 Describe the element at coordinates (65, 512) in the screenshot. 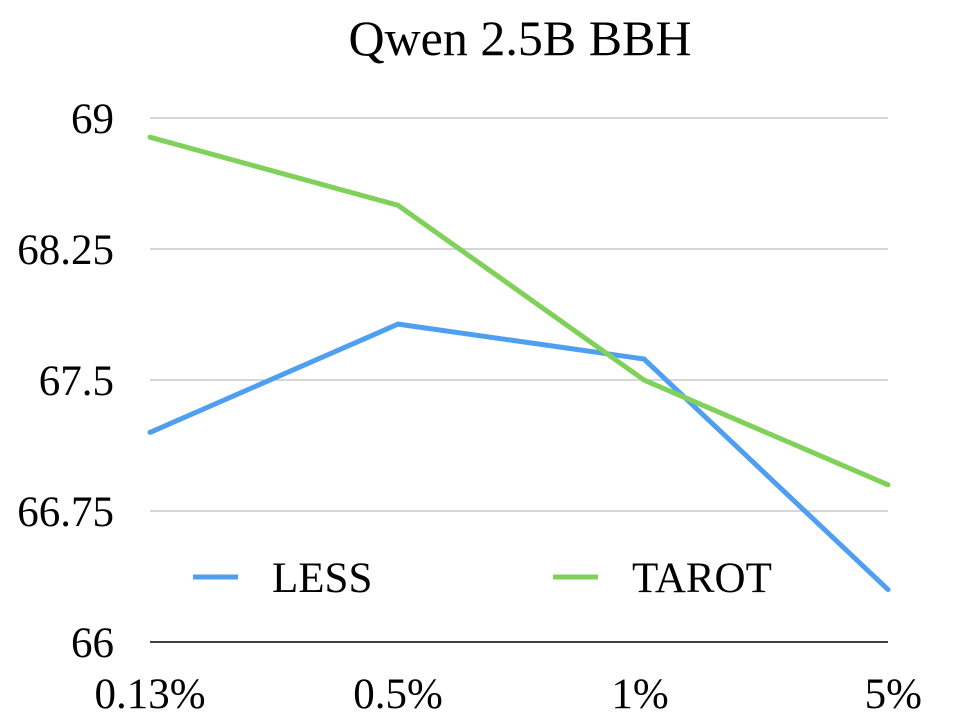

I see `y-tick-label: 66.75` at that location.